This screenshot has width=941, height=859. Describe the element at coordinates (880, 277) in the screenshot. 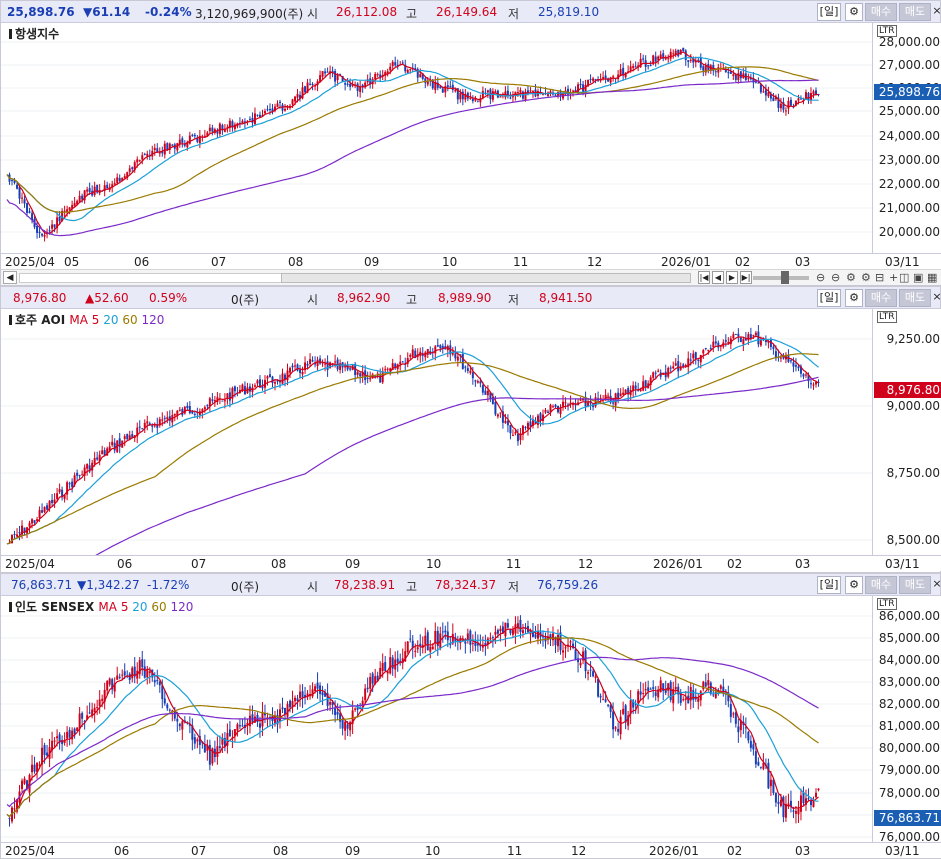

I see `split-icon: ⊟` at that location.